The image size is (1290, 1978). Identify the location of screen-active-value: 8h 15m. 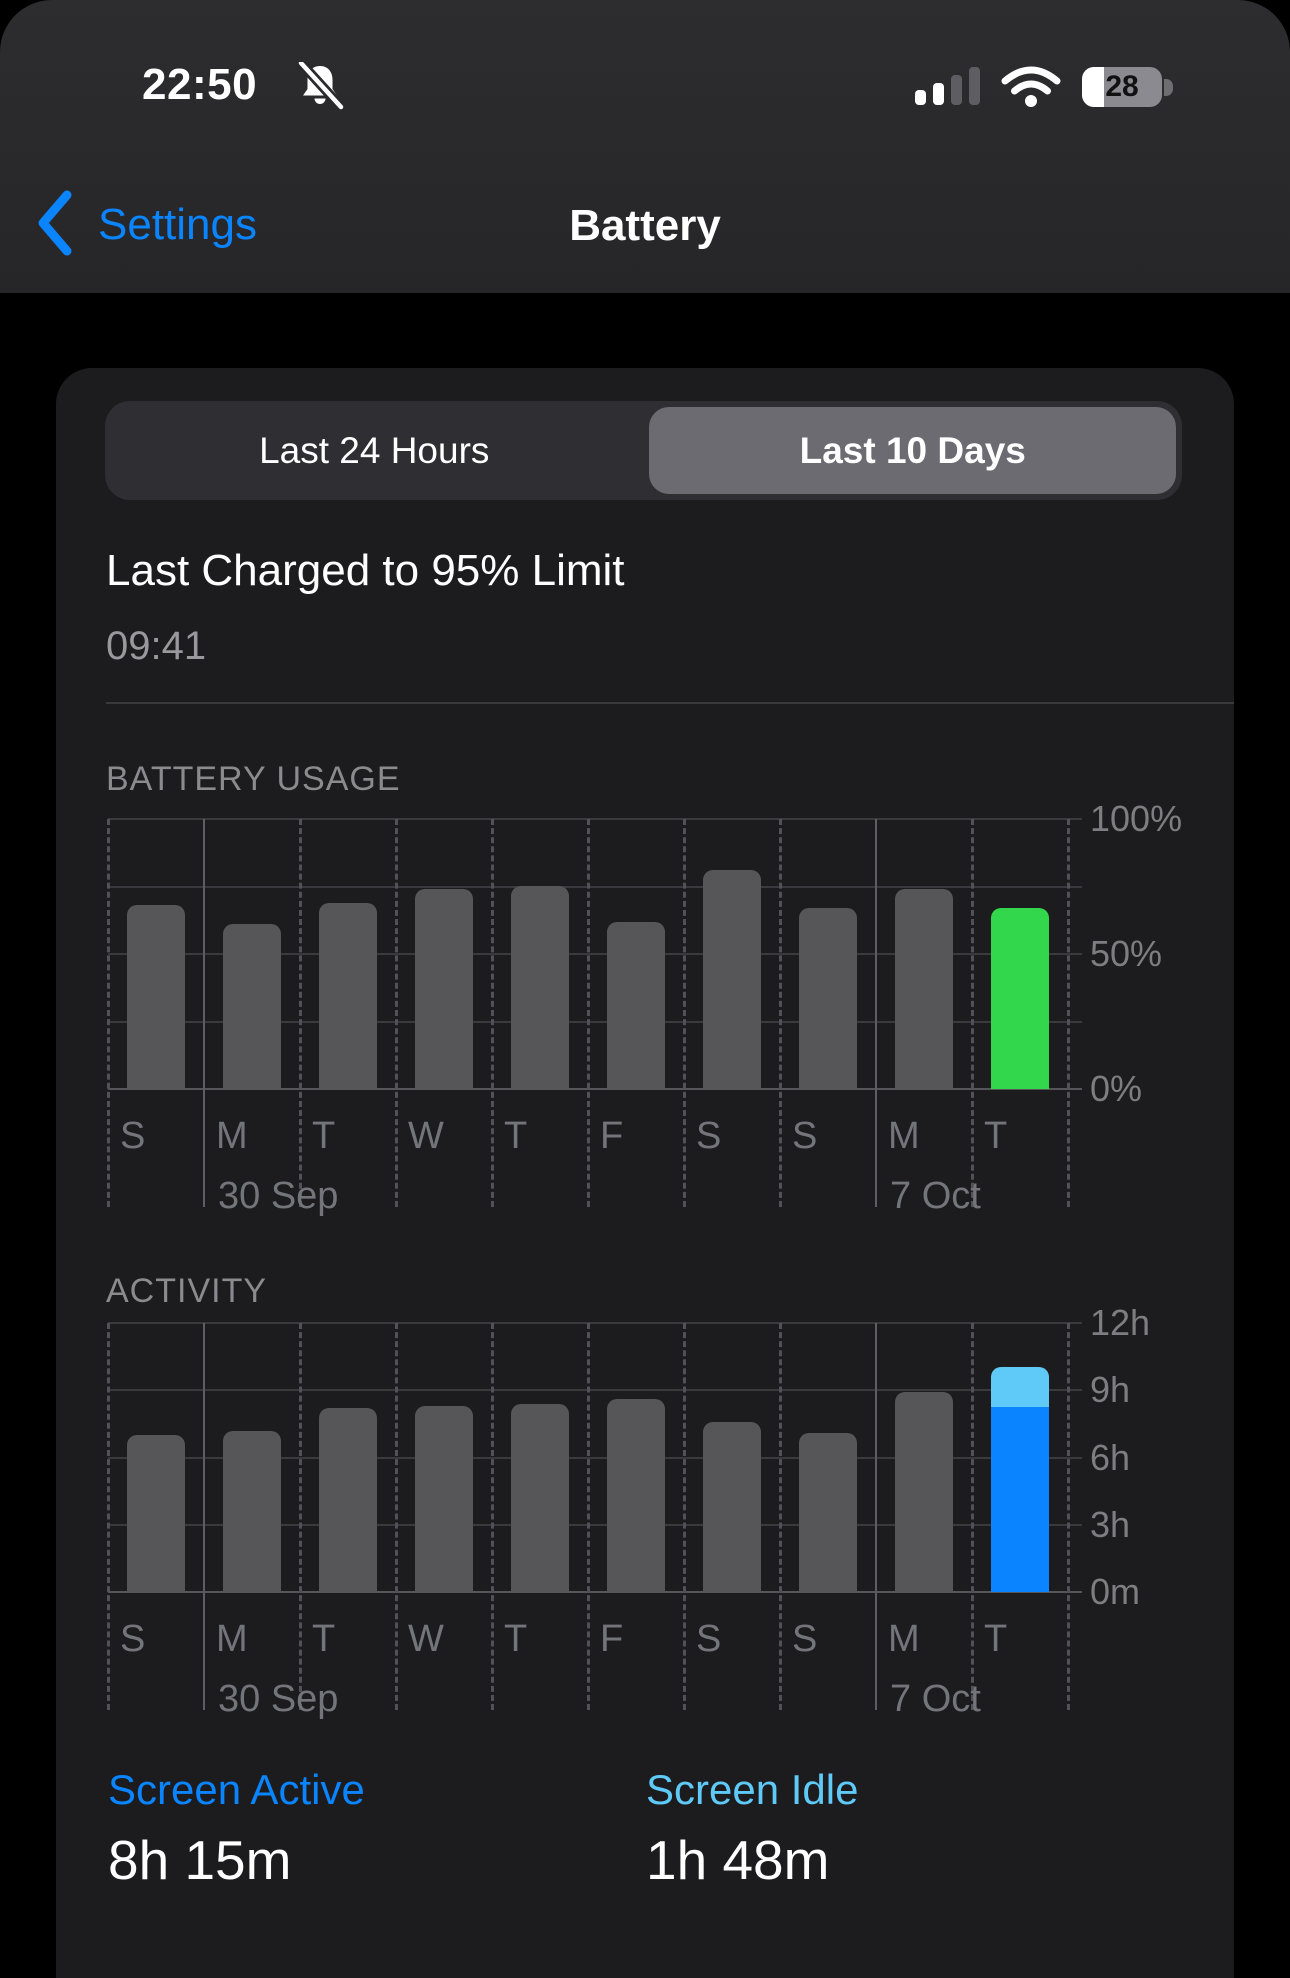
(200, 1860).